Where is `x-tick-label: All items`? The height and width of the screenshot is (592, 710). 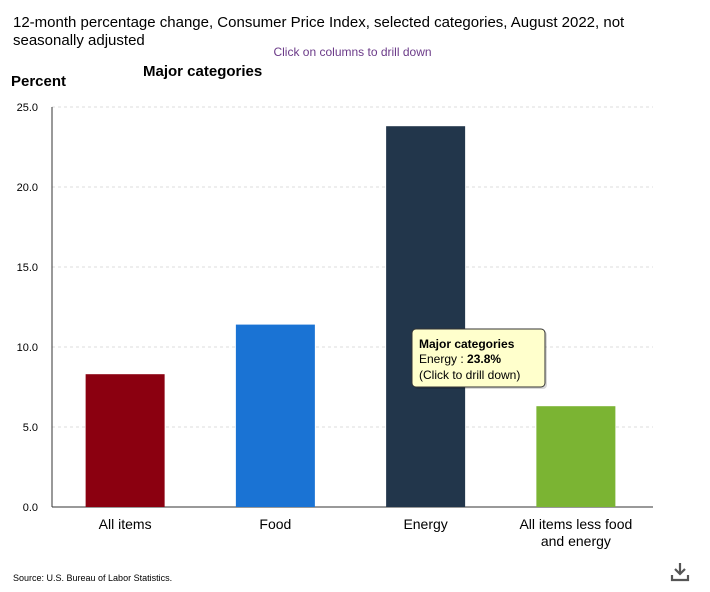
x-tick-label: All items is located at coordinates (125, 524).